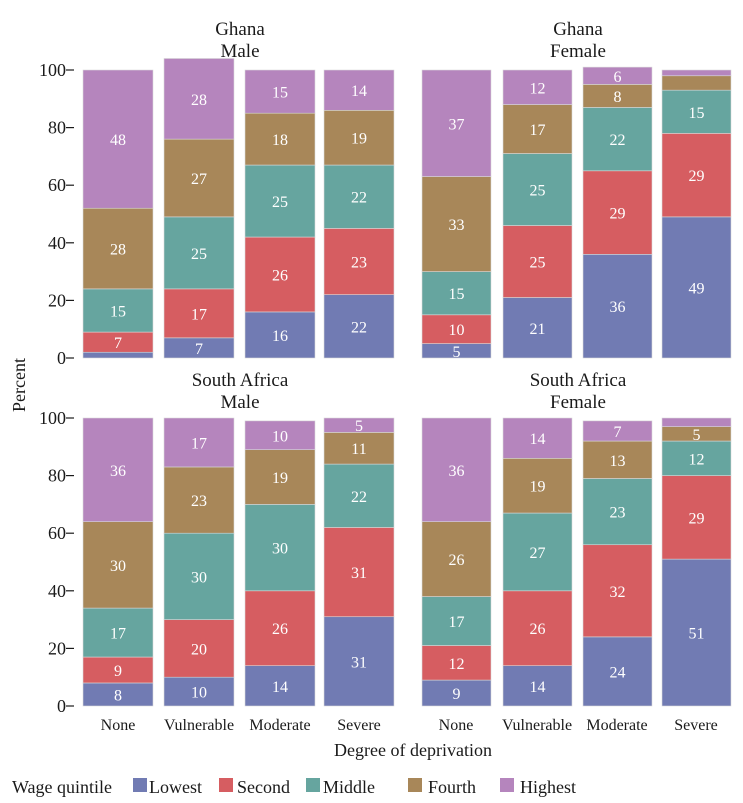  Describe the element at coordinates (118, 562) in the screenshot. I see `bar-none: 8 9 17 30 36` at that location.